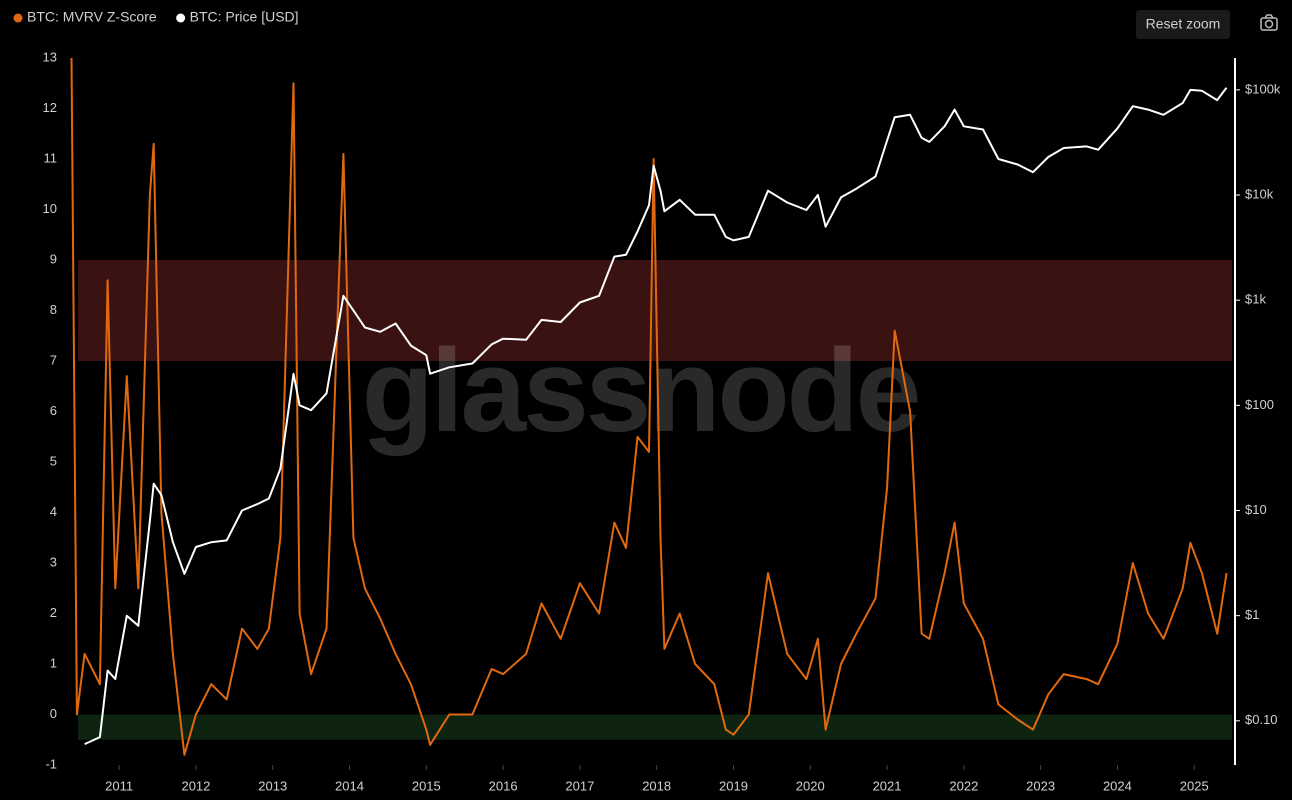 The height and width of the screenshot is (800, 1292). I want to click on x-tick-label: 2017, so click(579, 785).